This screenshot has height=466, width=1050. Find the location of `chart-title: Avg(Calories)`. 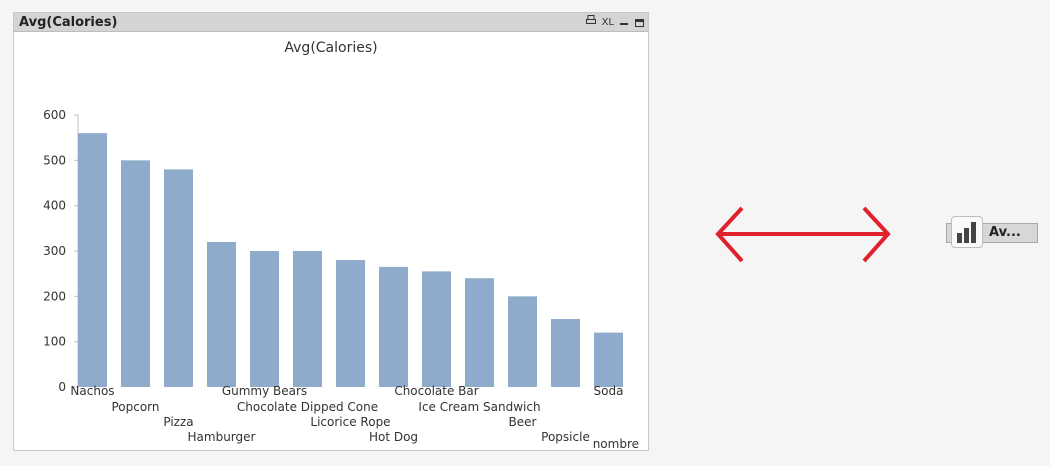

chart-title: Avg(Calories) is located at coordinates (330, 48).